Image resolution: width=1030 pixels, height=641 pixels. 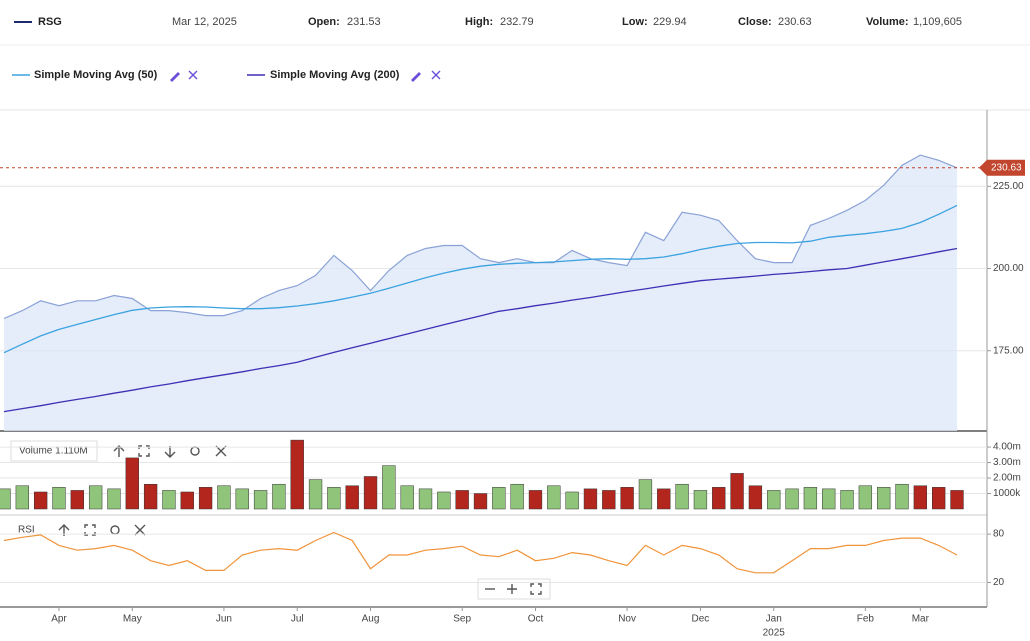 What do you see at coordinates (204, 22) in the screenshot?
I see `date: Mar 12, 2025` at bounding box center [204, 22].